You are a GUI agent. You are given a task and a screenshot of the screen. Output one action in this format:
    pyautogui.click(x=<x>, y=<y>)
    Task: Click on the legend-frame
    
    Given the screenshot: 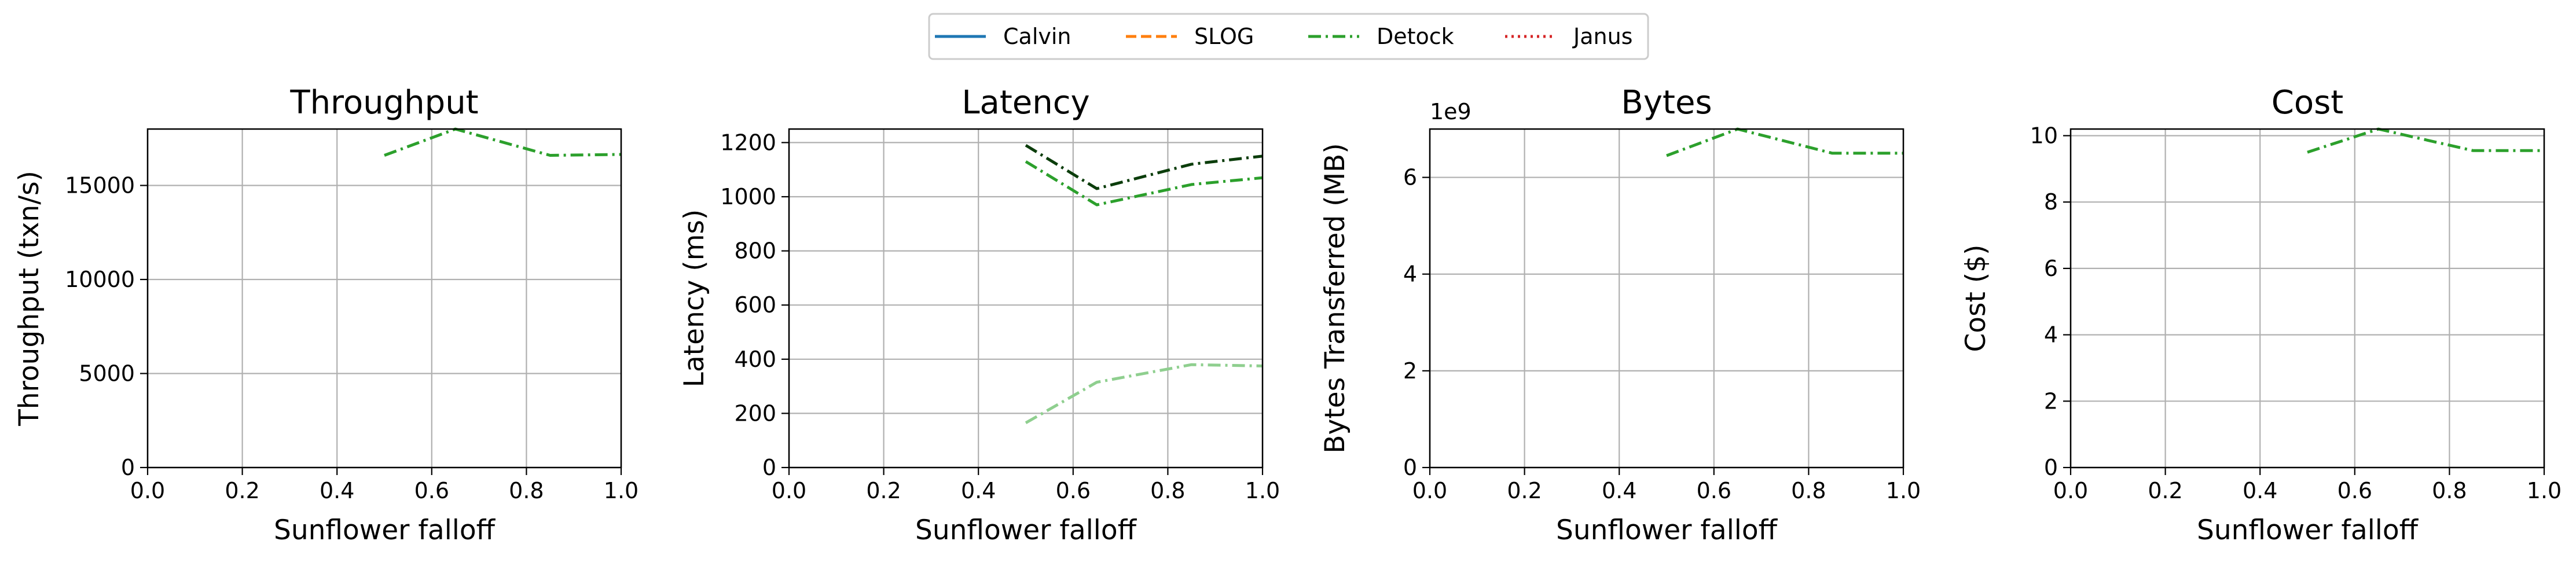 What is the action you would take?
    pyautogui.click(x=1288, y=37)
    